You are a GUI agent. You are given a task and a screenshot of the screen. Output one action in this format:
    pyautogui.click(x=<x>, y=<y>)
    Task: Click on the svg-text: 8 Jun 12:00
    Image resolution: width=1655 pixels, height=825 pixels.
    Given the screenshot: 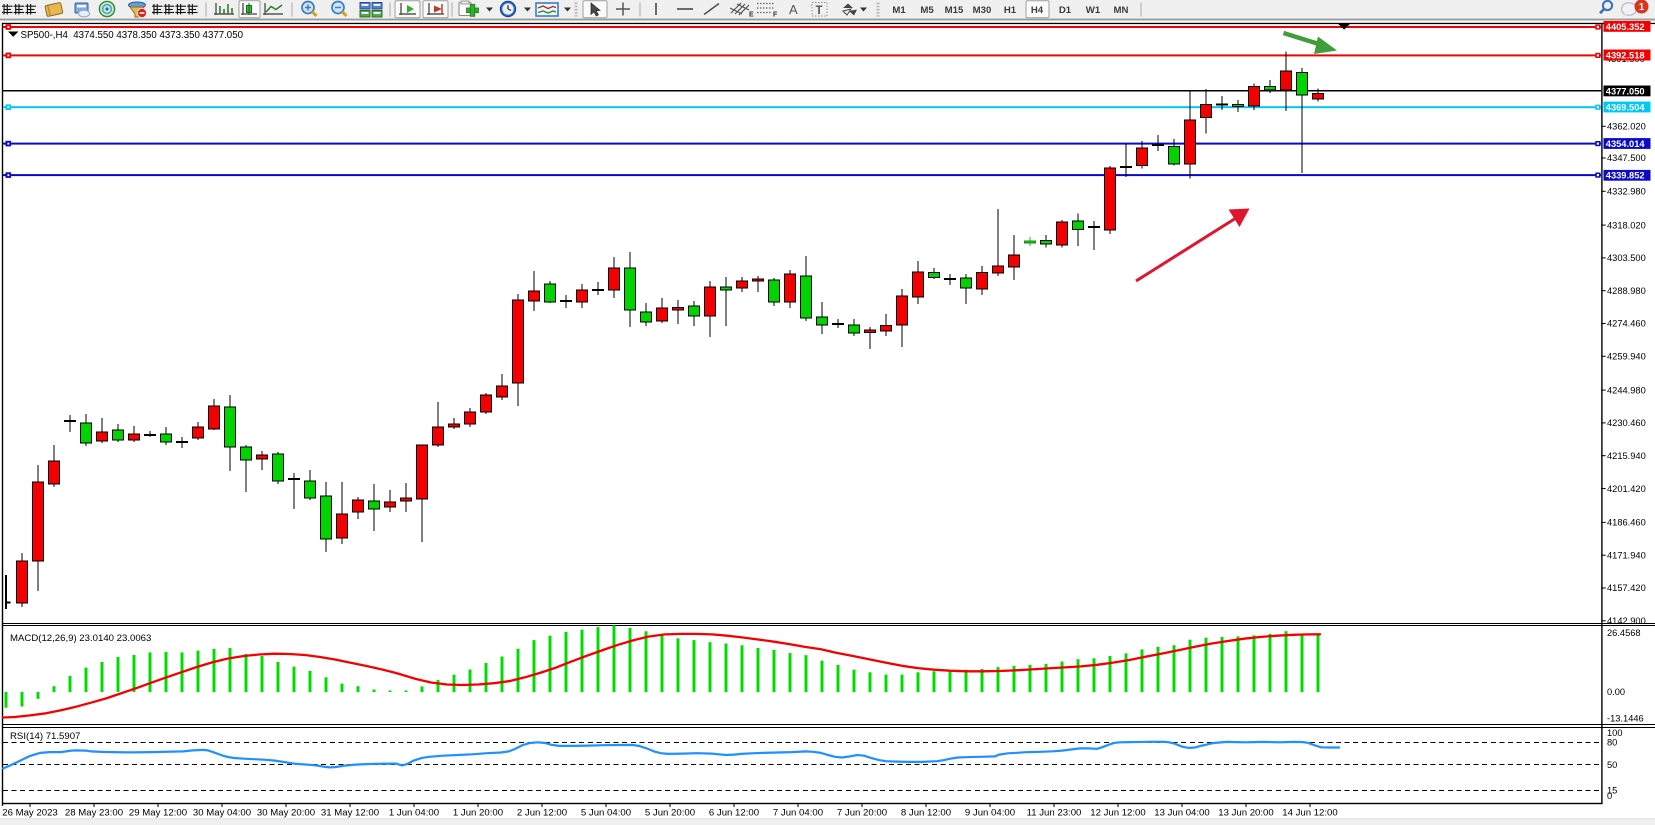 What is the action you would take?
    pyautogui.click(x=926, y=813)
    